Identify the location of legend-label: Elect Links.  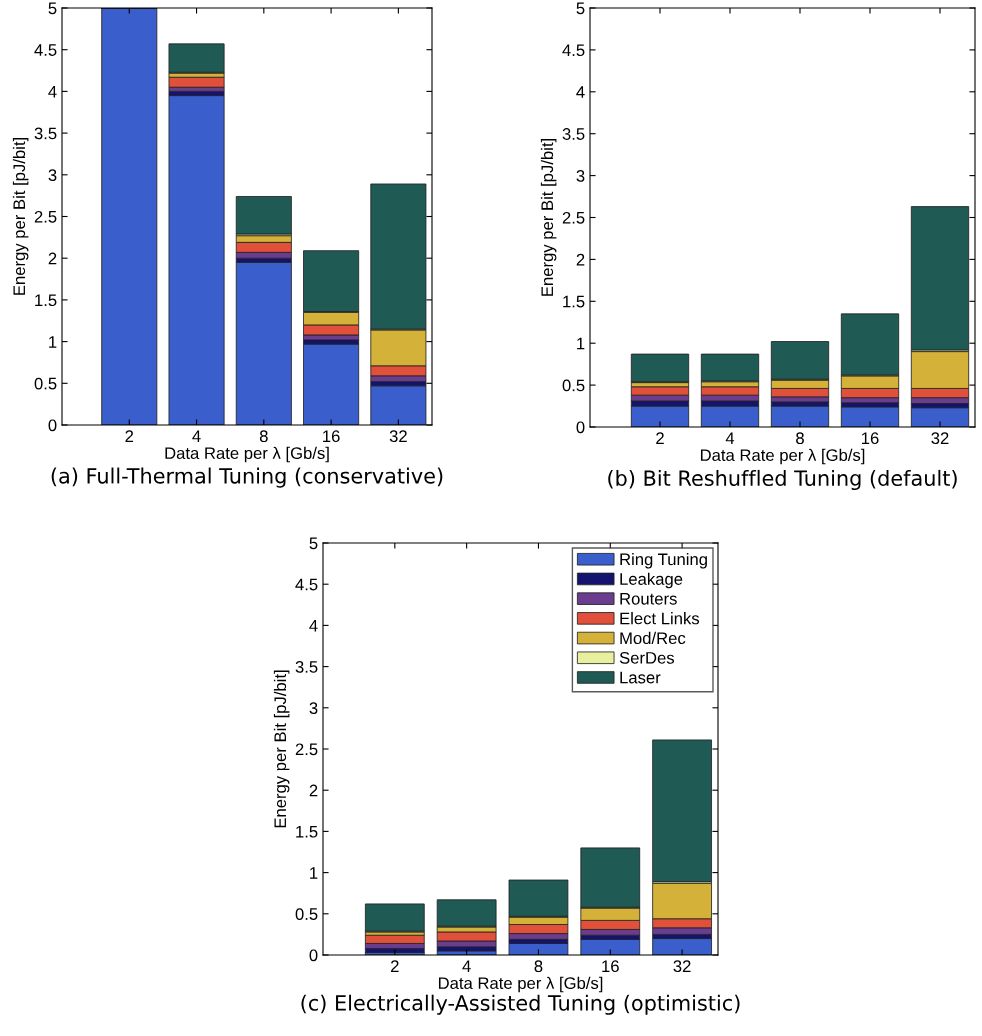
(660, 618).